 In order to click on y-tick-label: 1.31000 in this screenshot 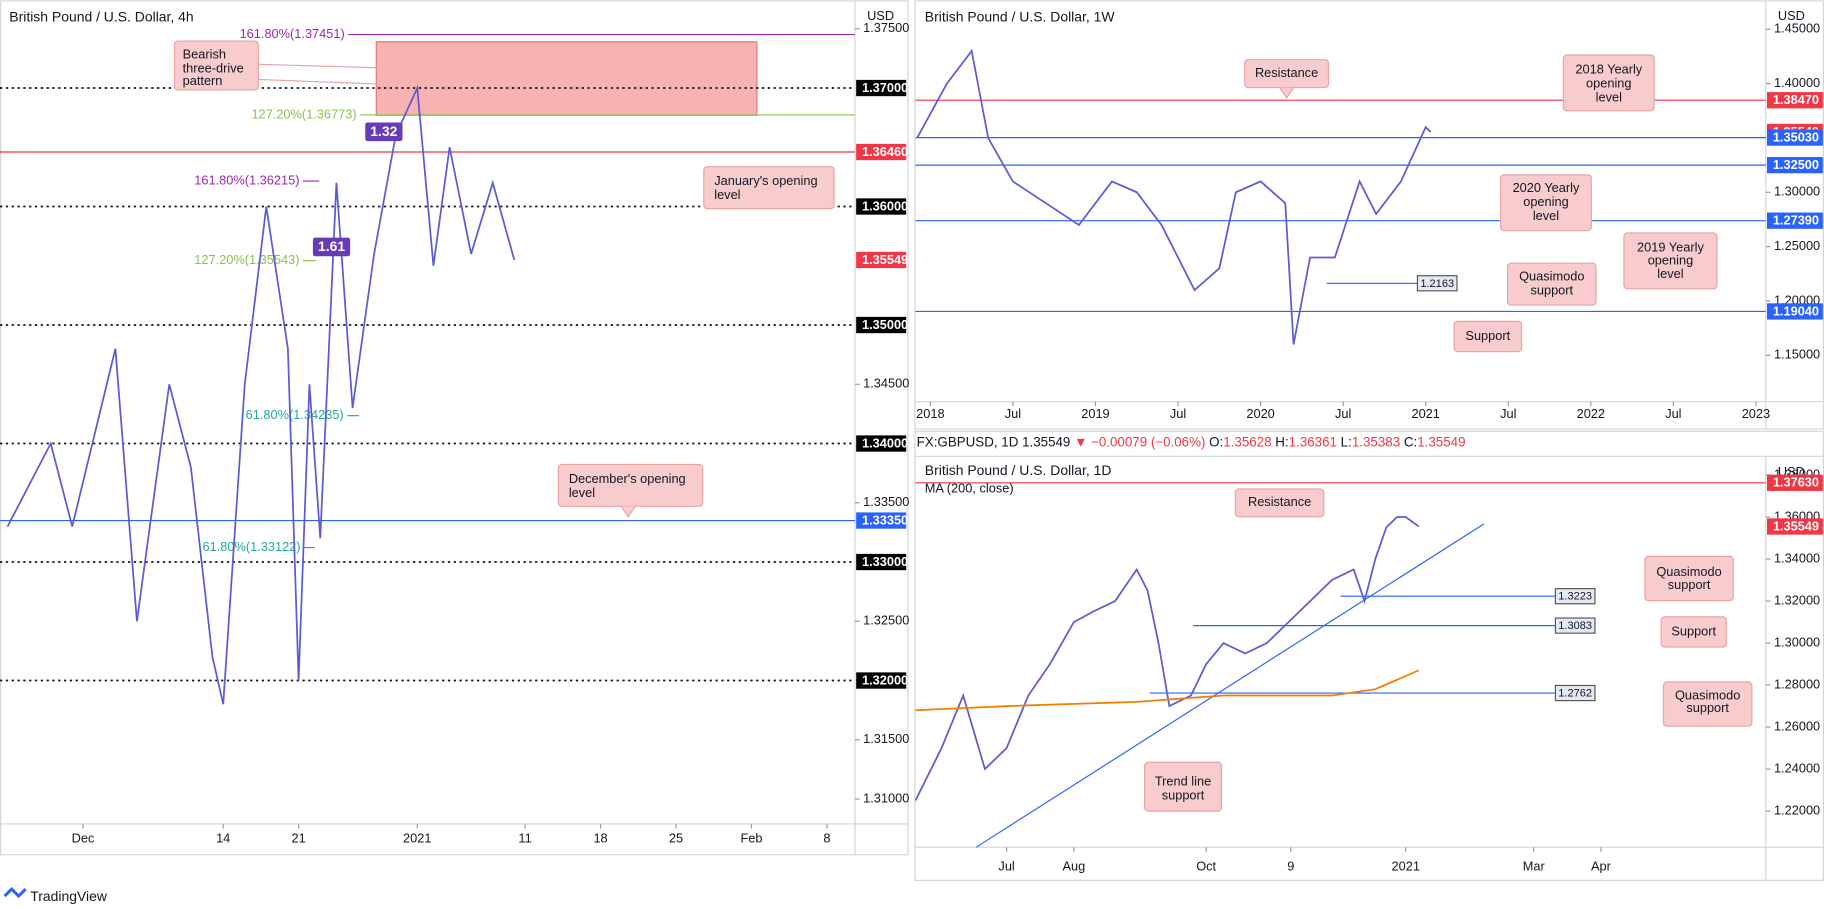, I will do `click(886, 797)`.